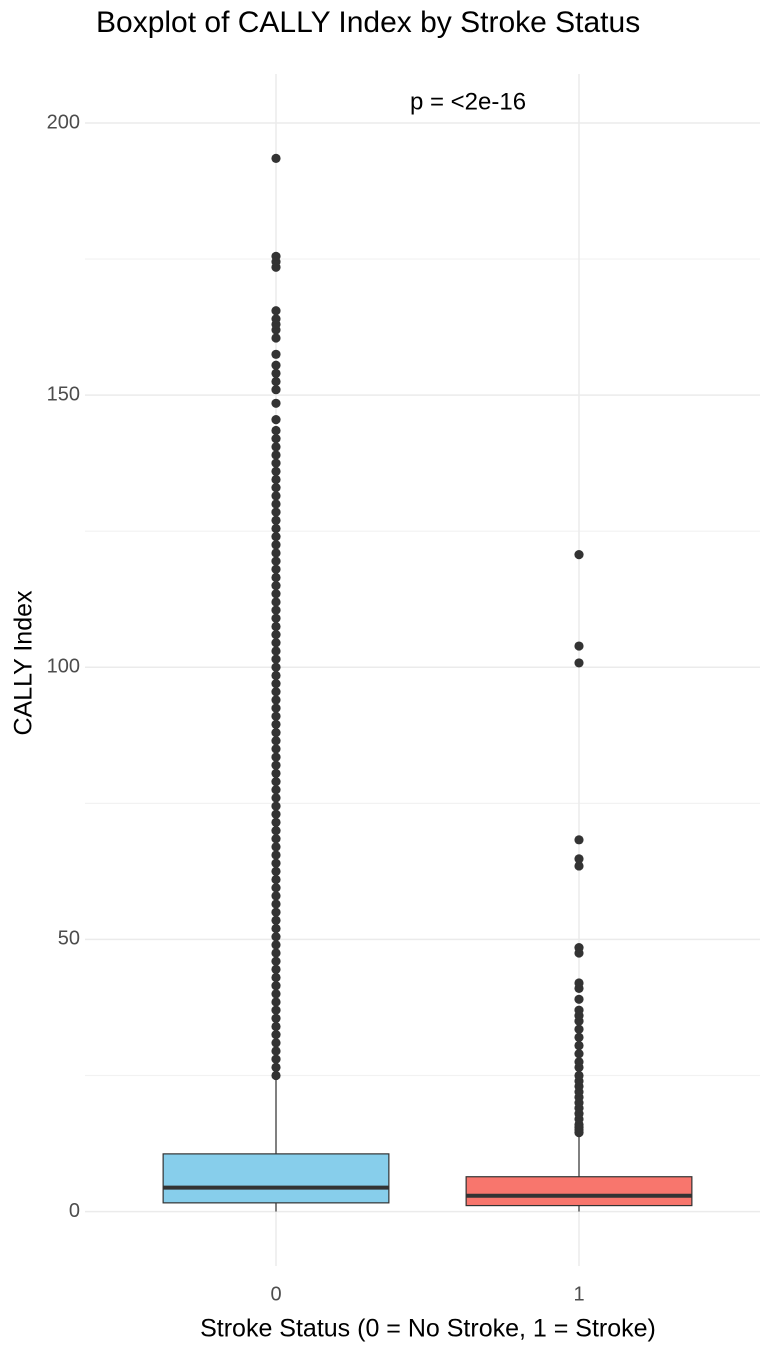  I want to click on y-tick-label: 150, so click(63, 394).